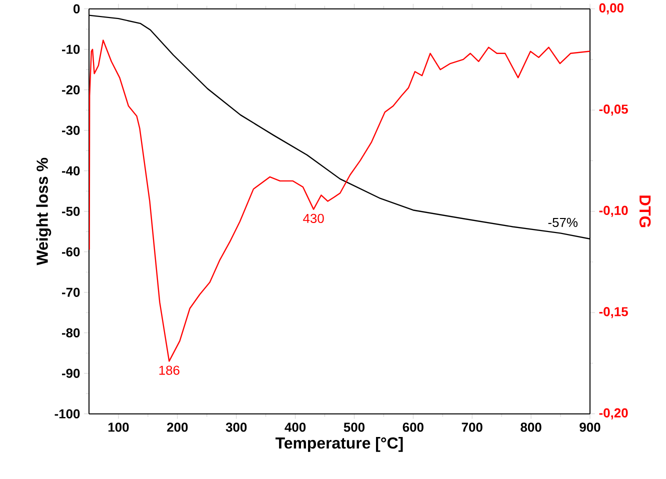  What do you see at coordinates (413, 427) in the screenshot?
I see `x-tick-label: 600` at bounding box center [413, 427].